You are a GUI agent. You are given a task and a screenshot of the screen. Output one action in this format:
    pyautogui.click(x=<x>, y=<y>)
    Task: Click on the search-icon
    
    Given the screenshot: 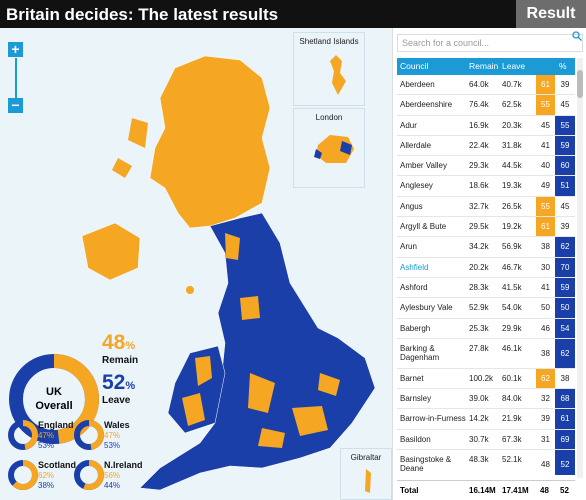 What is the action you would take?
    pyautogui.click(x=577, y=36)
    